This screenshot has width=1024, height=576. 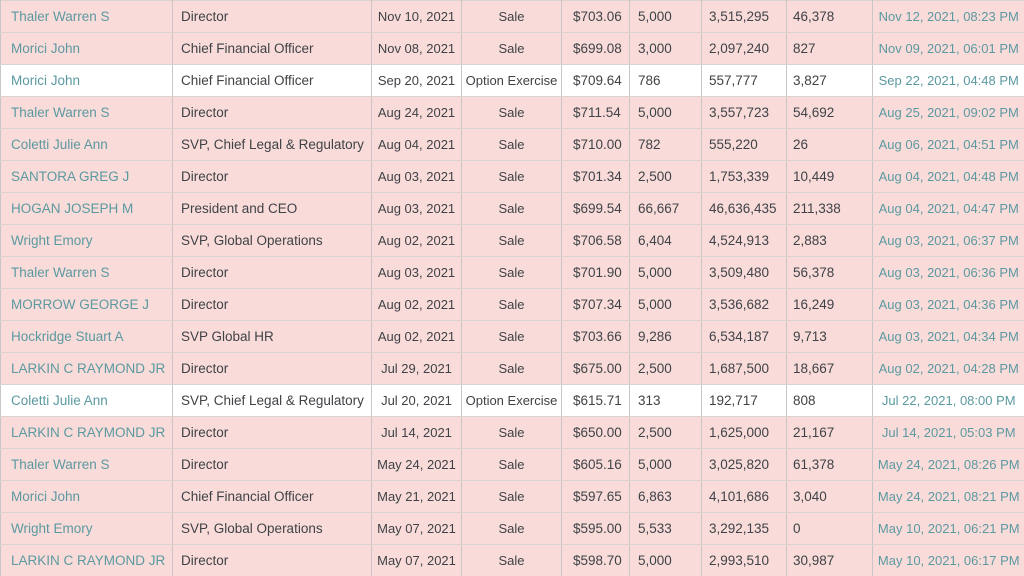 I want to click on filing-time-link: Jul 14, 2021, 05:03 PM, so click(x=948, y=432).